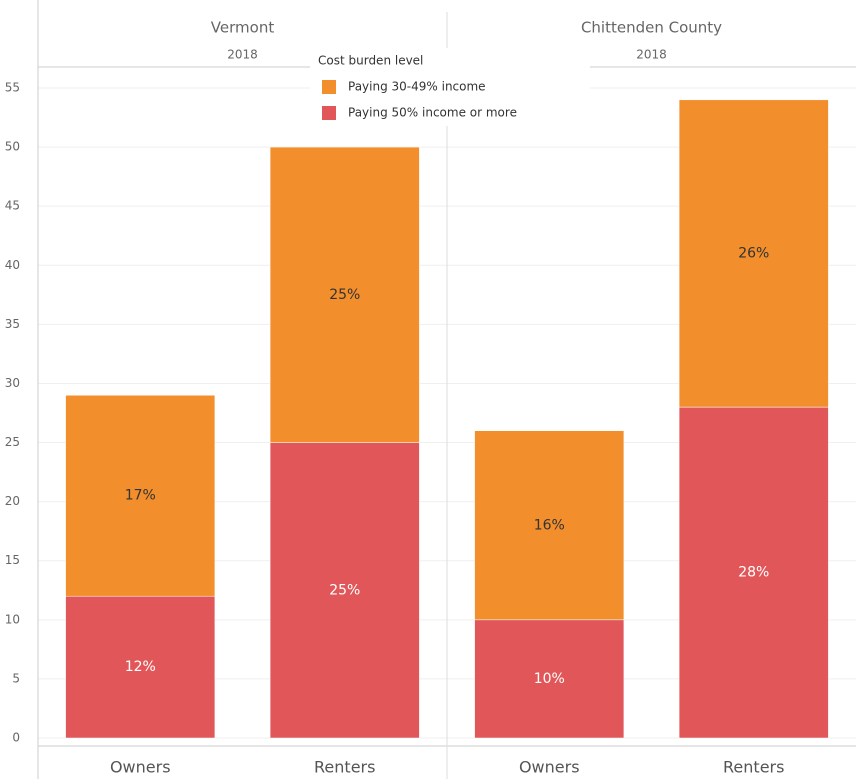 This screenshot has width=856, height=779. Describe the element at coordinates (12, 501) in the screenshot. I see `y-tick-label: 20` at that location.